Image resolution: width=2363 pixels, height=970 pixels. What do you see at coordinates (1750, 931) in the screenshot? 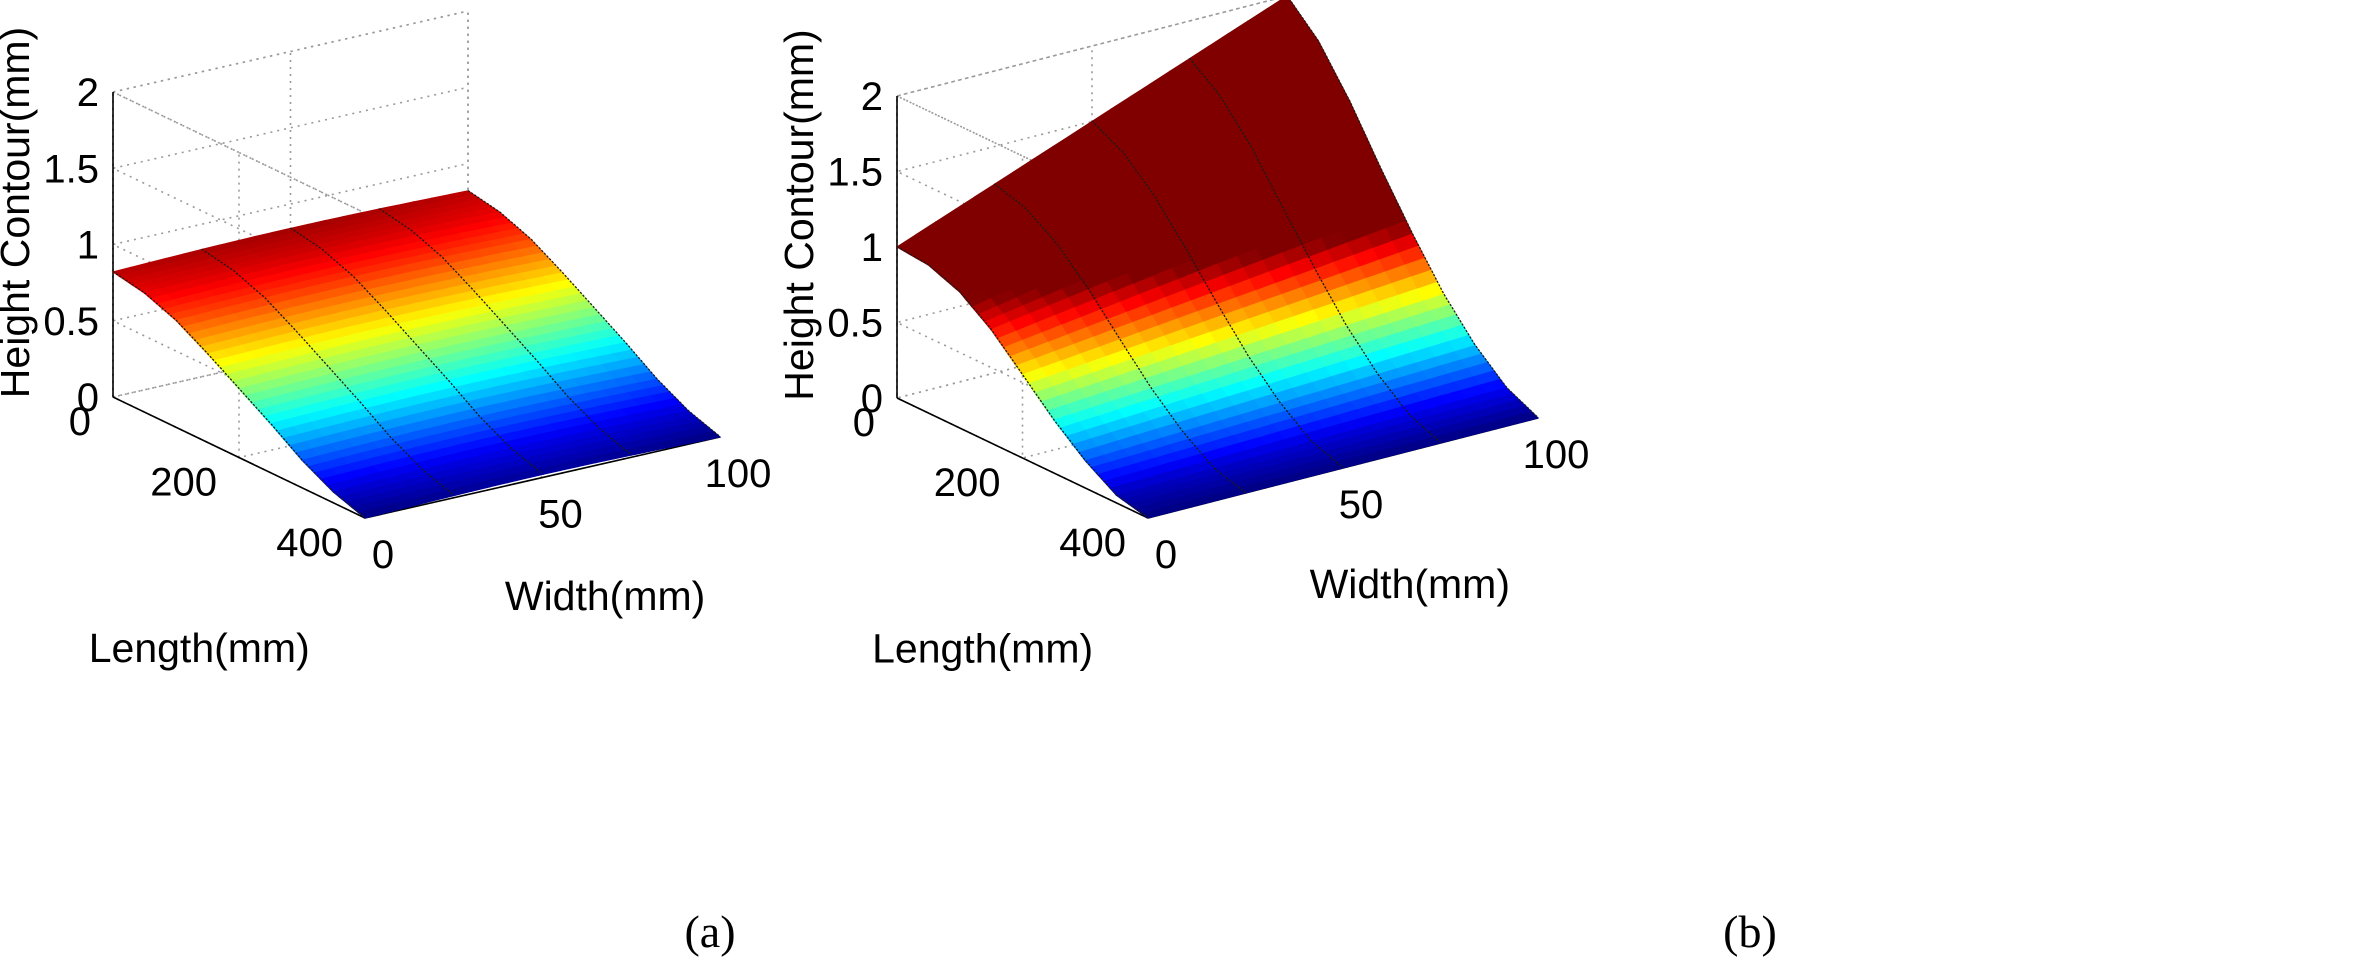
I see `panel-label-b: (b)` at bounding box center [1750, 931].